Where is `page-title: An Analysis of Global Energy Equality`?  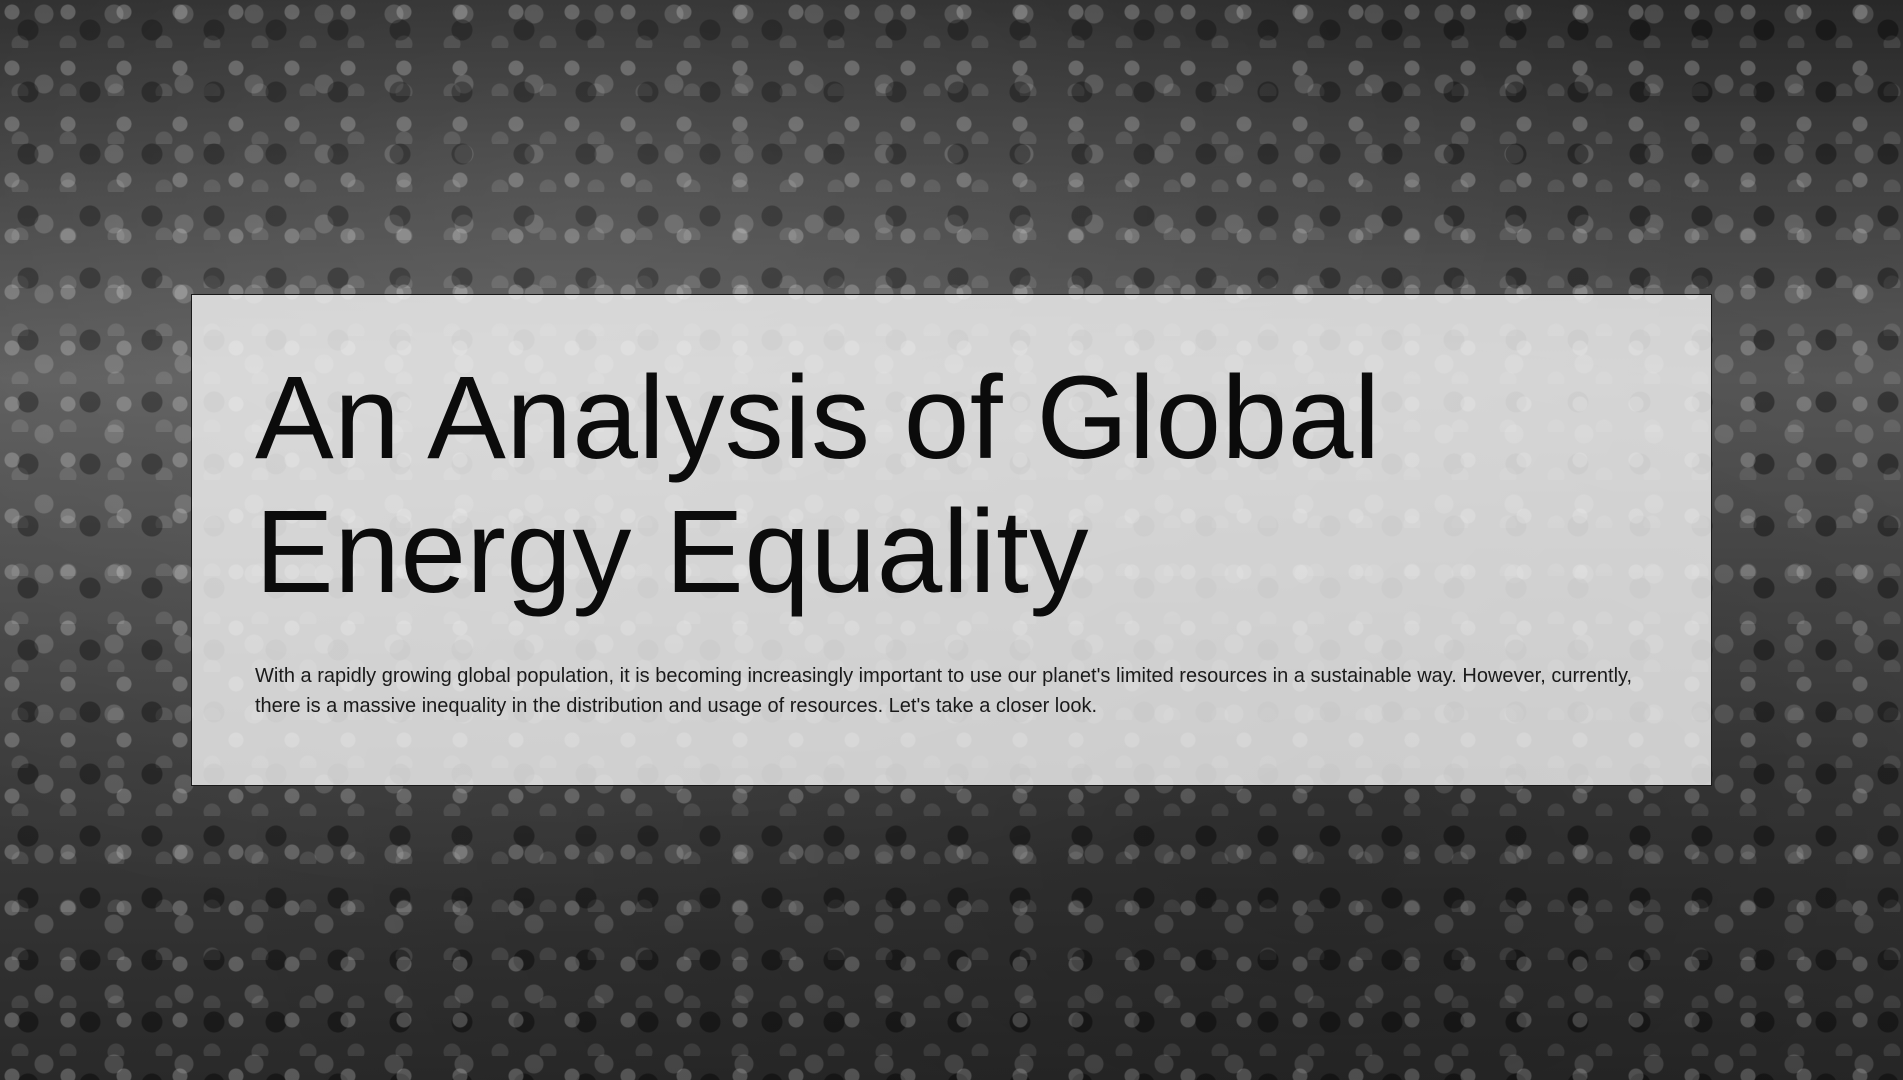
page-title: An Analysis of Global Energy Equality is located at coordinates (818, 485).